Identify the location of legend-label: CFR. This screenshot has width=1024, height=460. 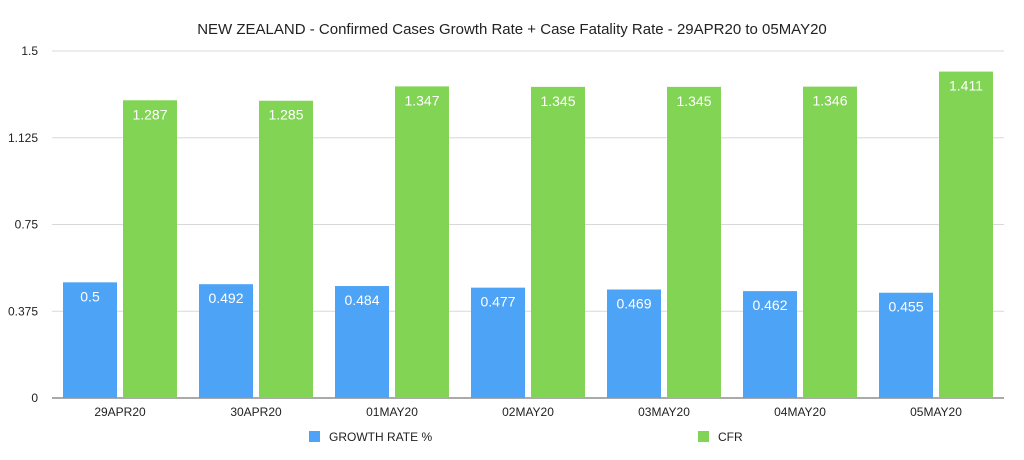
(730, 437).